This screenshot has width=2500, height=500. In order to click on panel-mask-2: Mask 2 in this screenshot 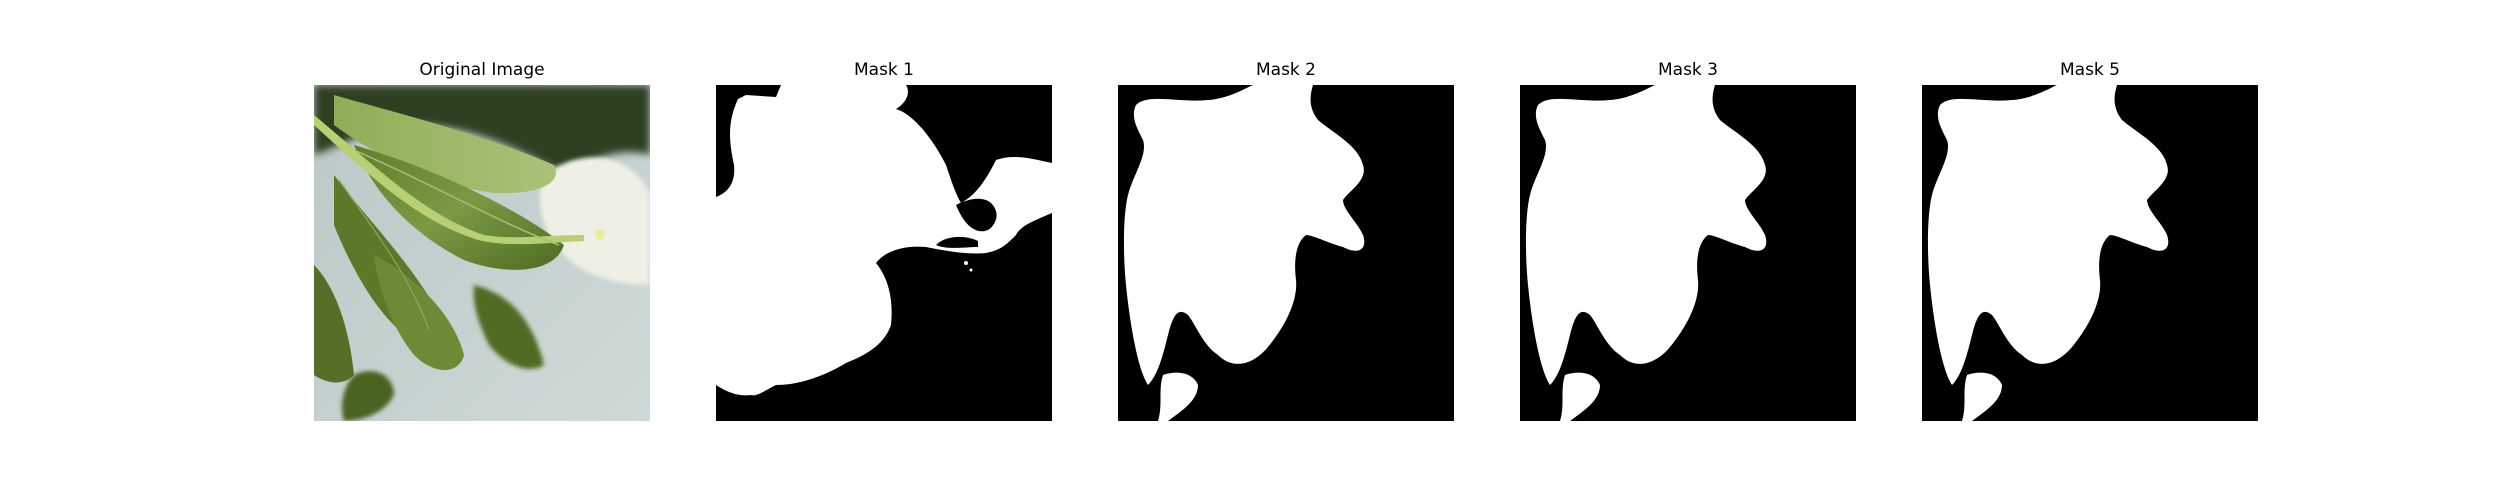, I will do `click(1286, 250)`.